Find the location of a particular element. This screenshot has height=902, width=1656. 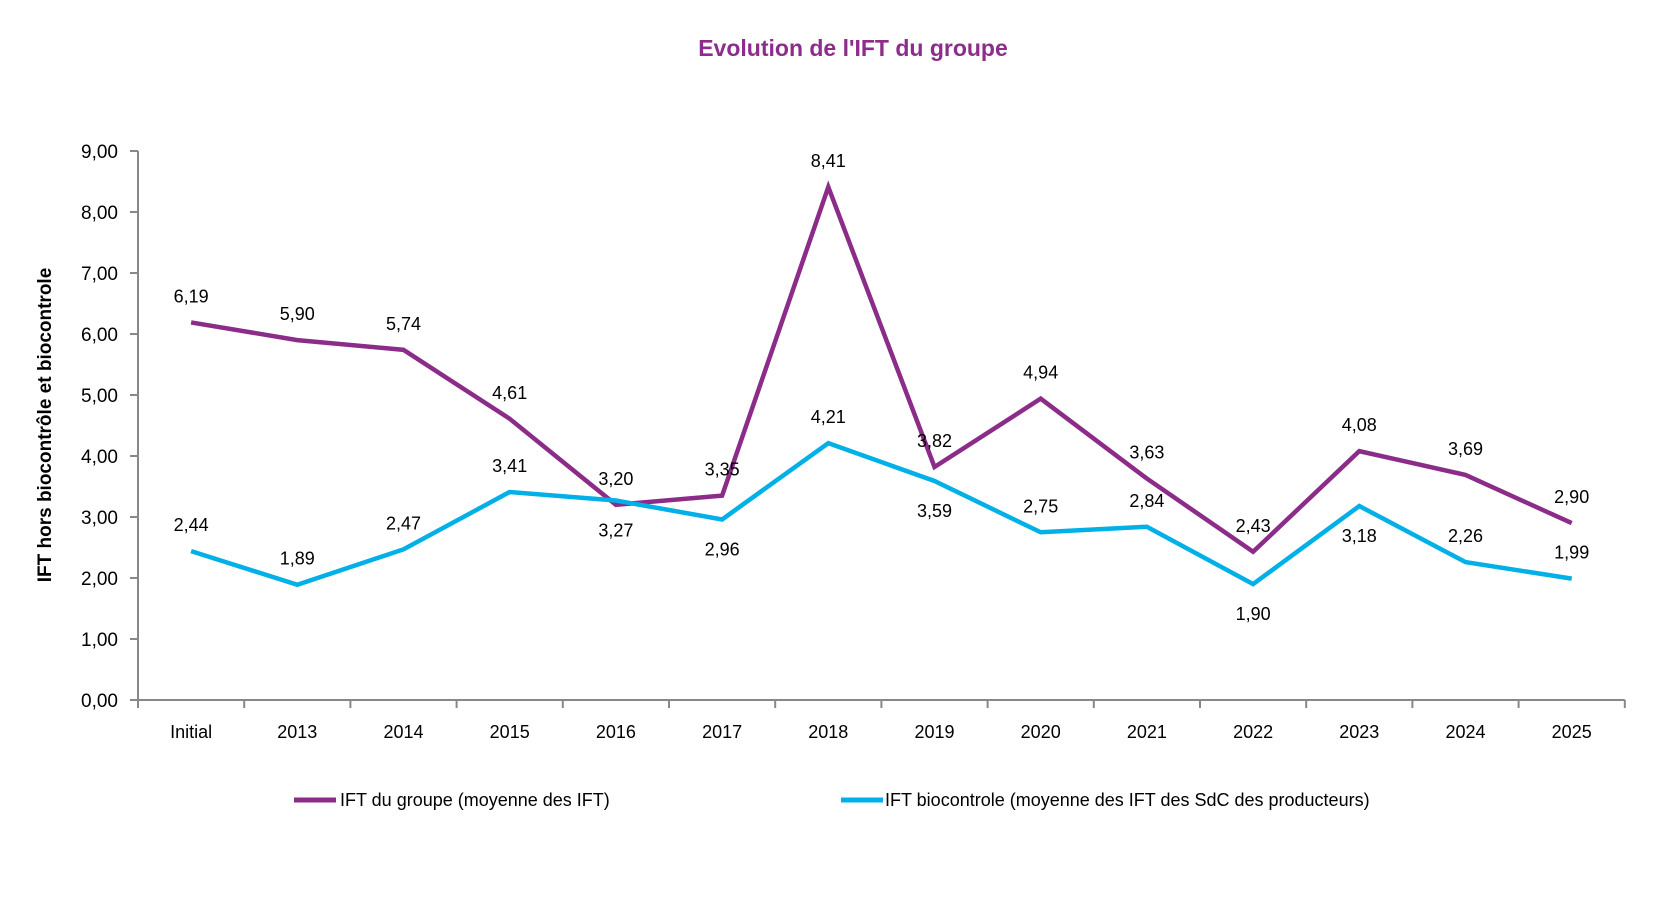

data-label: 3,41 is located at coordinates (509, 466).